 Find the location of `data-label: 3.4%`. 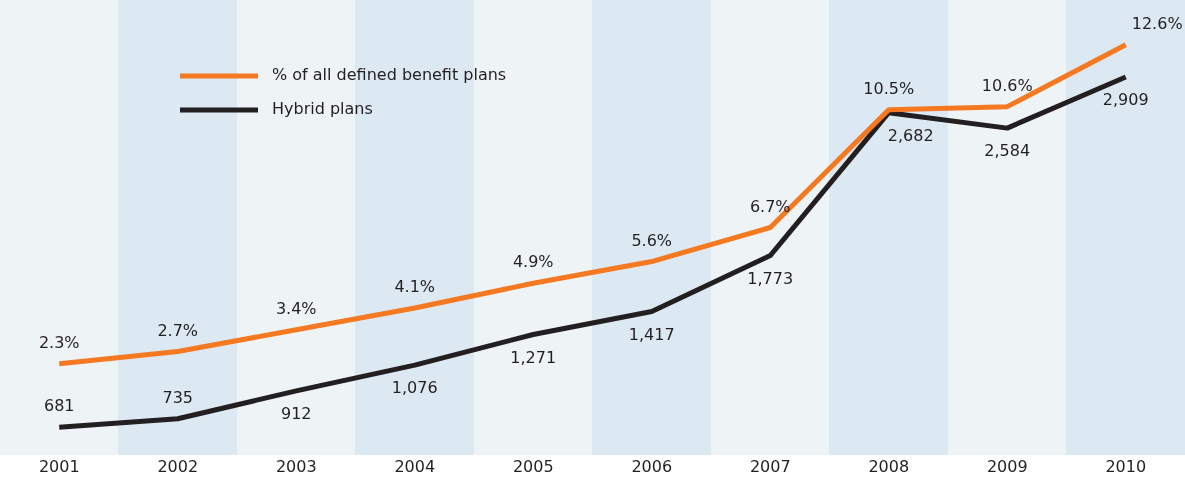

data-label: 3.4% is located at coordinates (296, 308).